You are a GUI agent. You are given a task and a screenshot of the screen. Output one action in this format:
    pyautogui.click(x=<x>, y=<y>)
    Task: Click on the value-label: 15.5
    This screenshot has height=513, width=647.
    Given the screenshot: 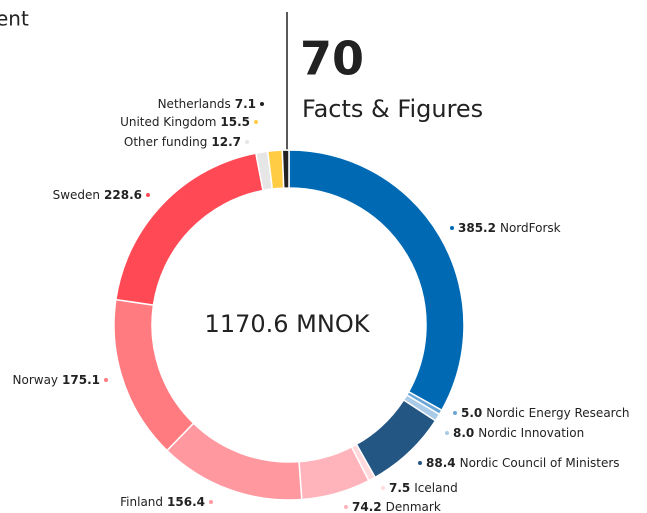 What is the action you would take?
    pyautogui.click(x=235, y=122)
    